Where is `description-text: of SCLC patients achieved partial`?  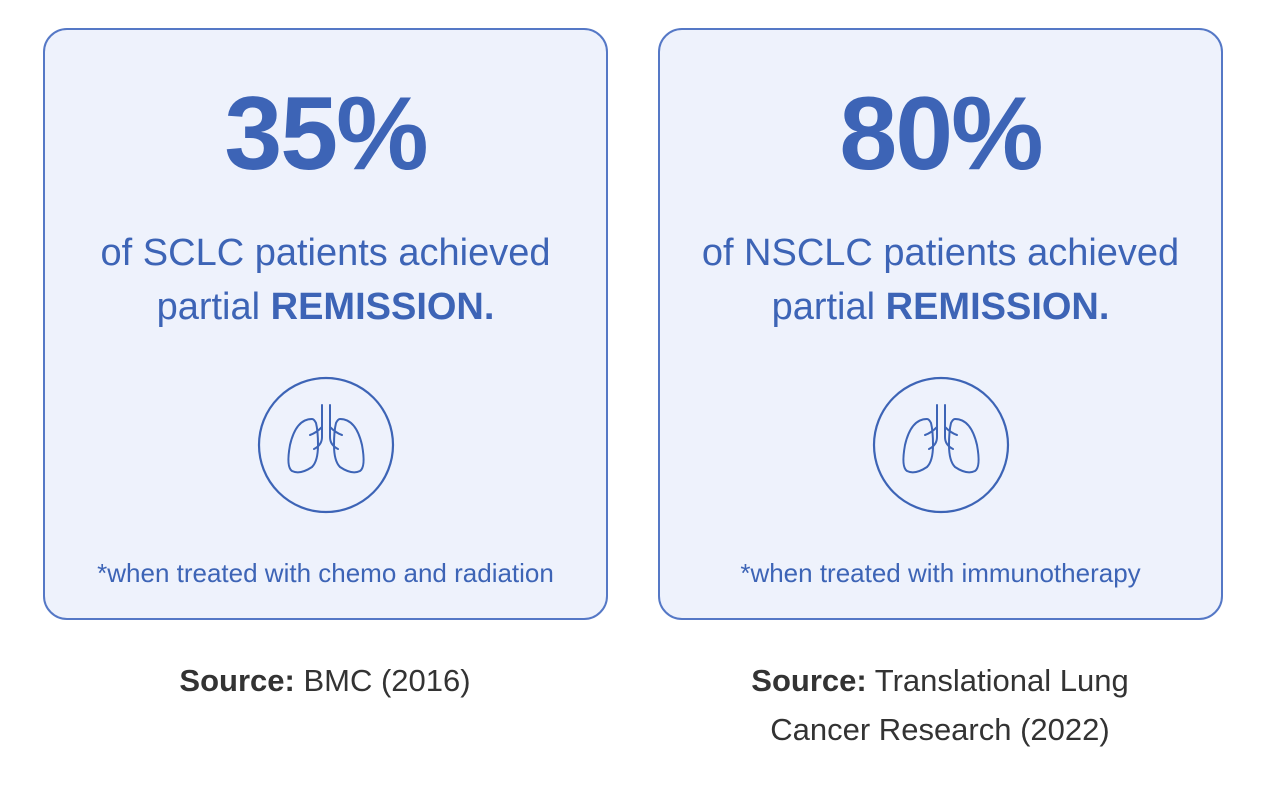
description-text: of SCLC patients achieved partial is located at coordinates (325, 280).